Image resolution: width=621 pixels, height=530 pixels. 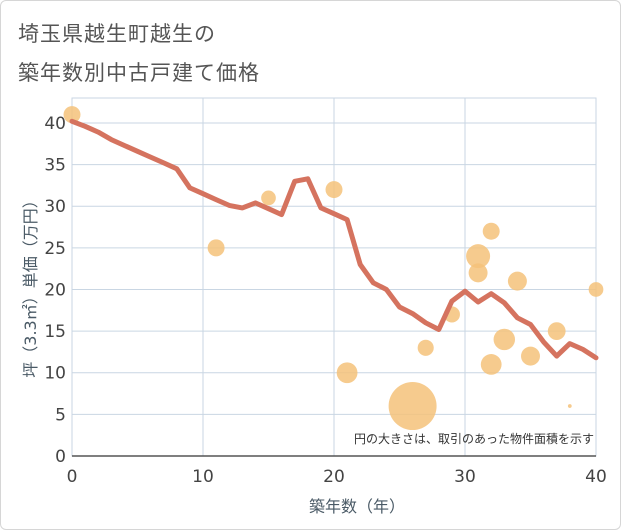 What do you see at coordinates (596, 477) in the screenshot?
I see `x-tick-label: 40` at bounding box center [596, 477].